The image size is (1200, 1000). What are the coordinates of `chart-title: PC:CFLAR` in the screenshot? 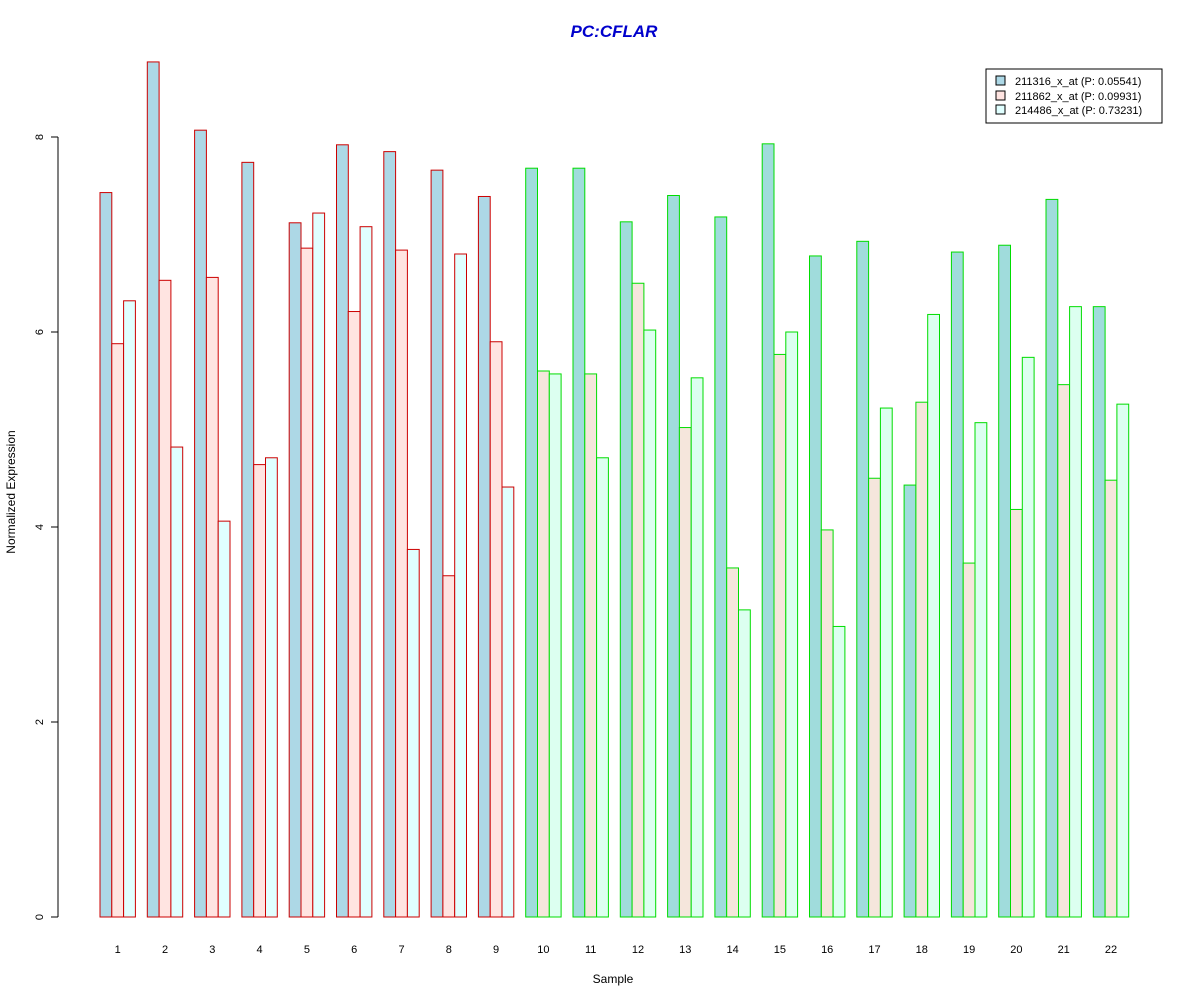 It's located at (615, 31).